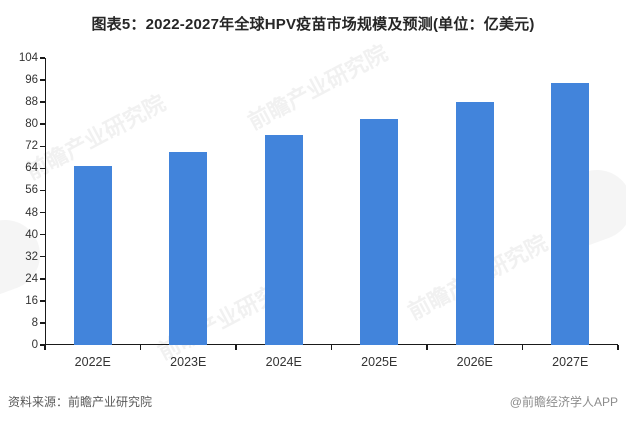 The height and width of the screenshot is (424, 626). What do you see at coordinates (31, 190) in the screenshot?
I see `y-tick-label: 56` at bounding box center [31, 190].